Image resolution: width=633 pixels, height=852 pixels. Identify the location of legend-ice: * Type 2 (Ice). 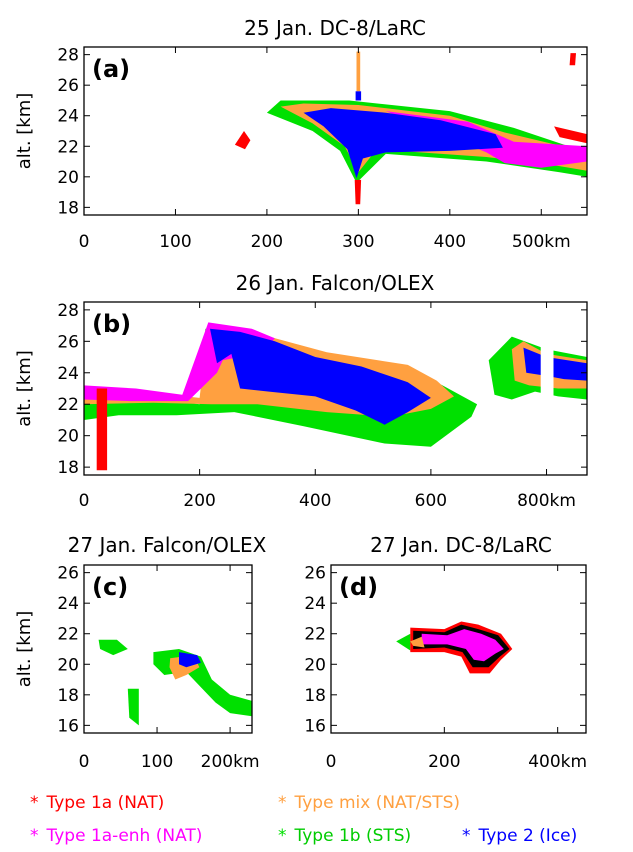
(519, 836).